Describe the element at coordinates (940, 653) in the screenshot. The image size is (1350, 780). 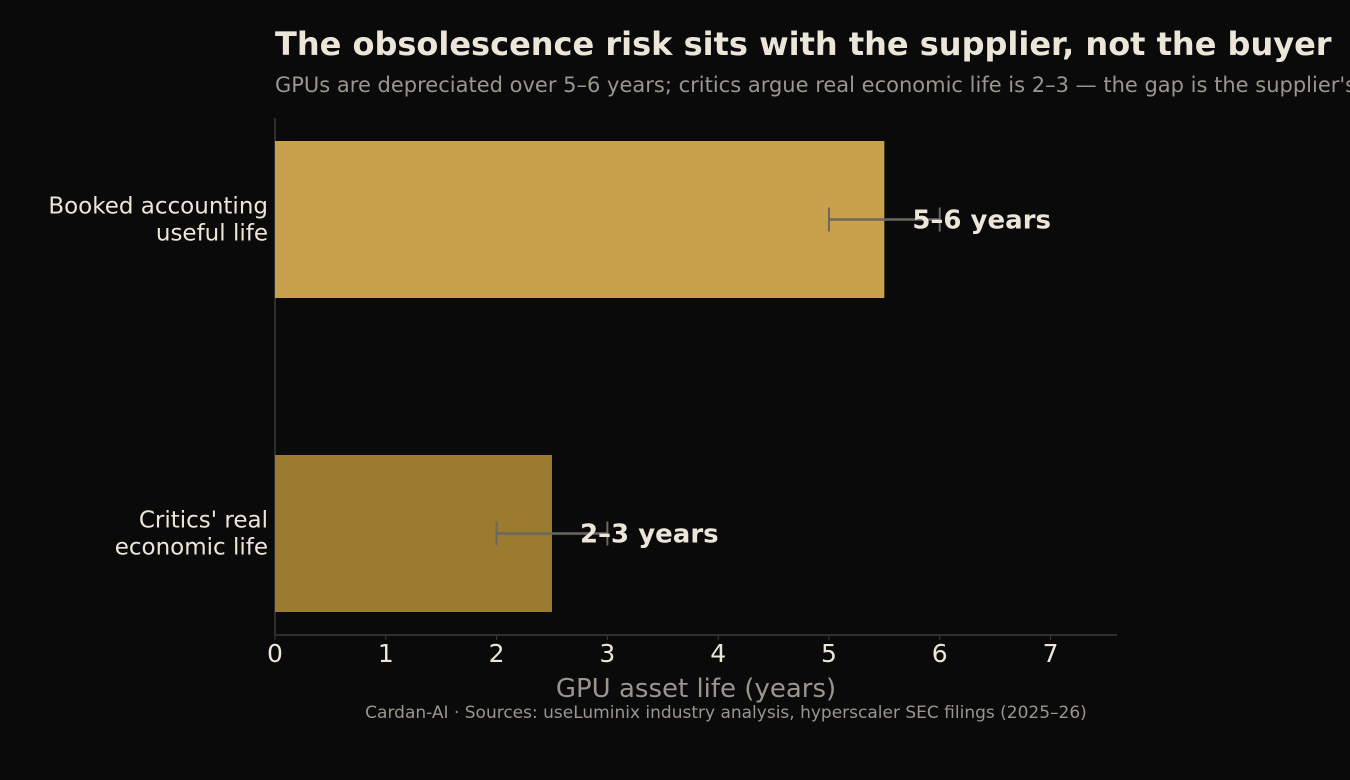
I see `x-tick-label: 6` at that location.